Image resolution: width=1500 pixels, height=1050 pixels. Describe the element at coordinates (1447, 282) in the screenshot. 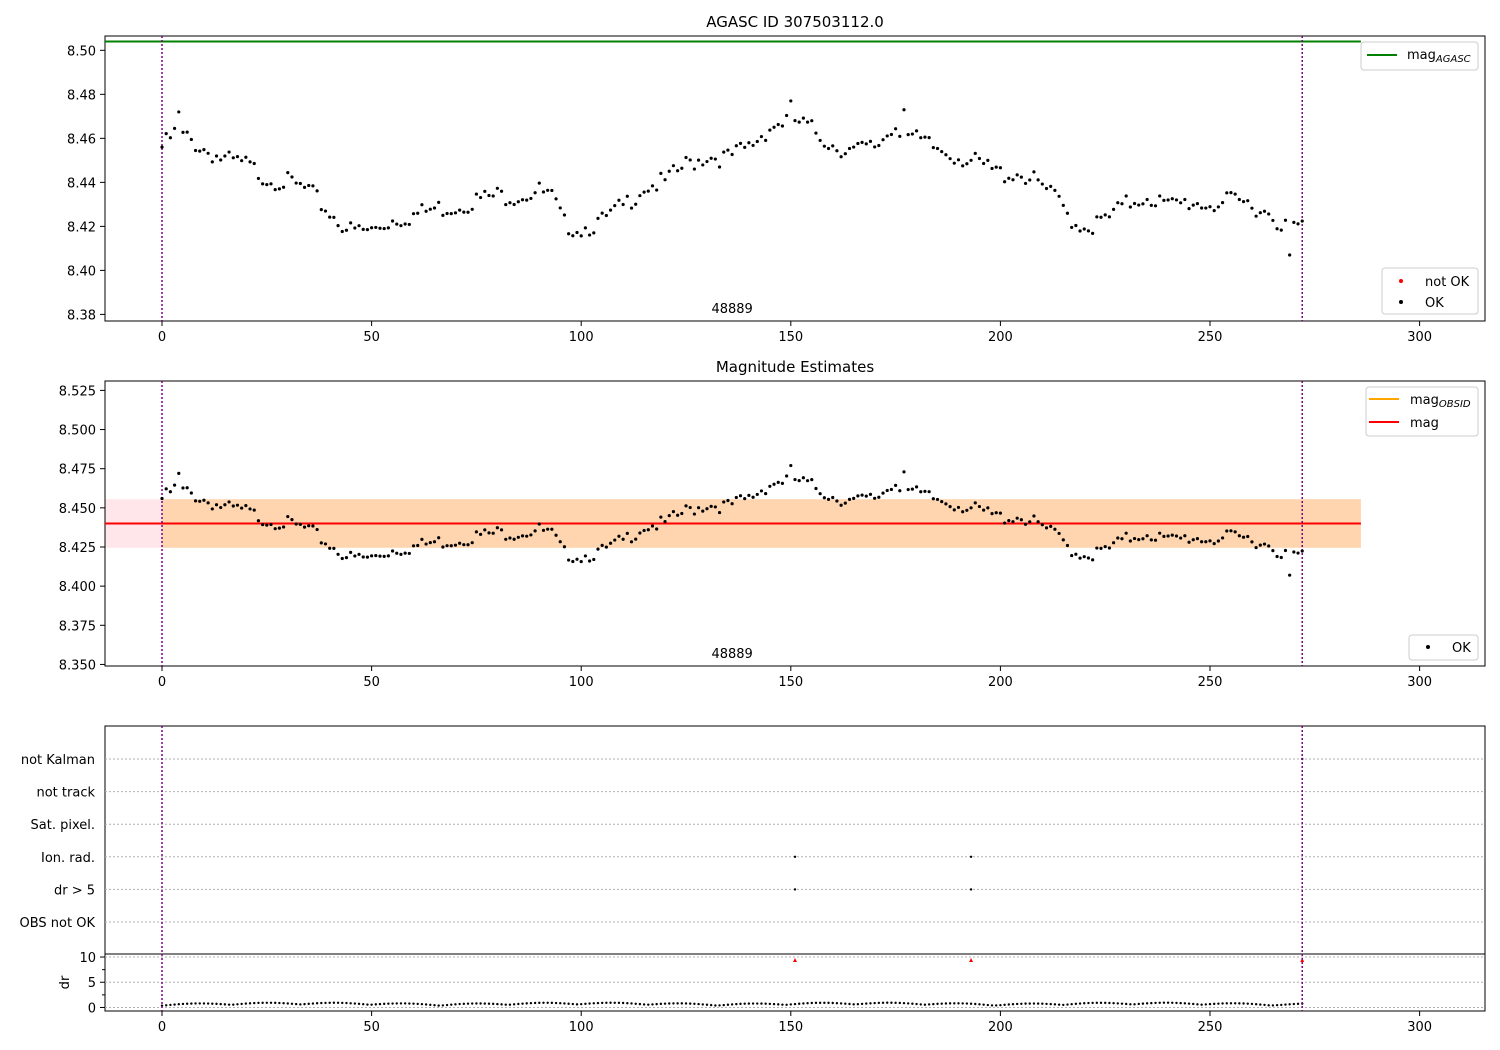

I see `p1-legend-label: not OK` at that location.